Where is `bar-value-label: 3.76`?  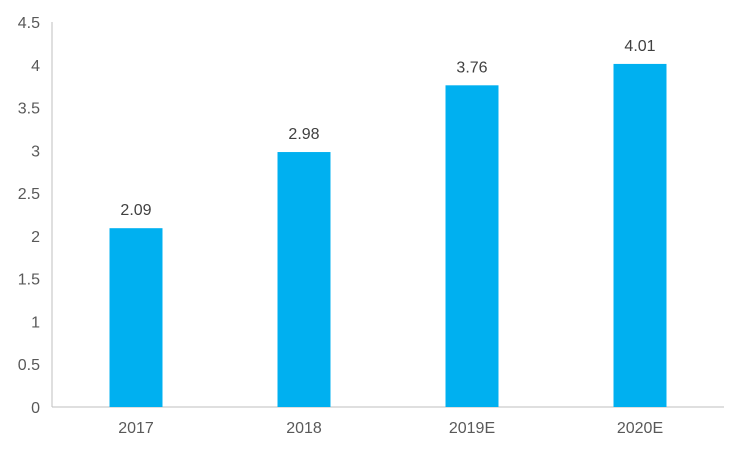
bar-value-label: 3.76 is located at coordinates (471, 67).